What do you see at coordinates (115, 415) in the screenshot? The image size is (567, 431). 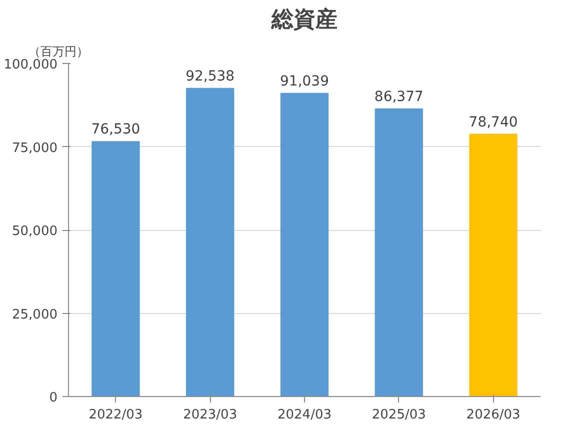 I see `x-tick-label: 2022/03` at bounding box center [115, 415].